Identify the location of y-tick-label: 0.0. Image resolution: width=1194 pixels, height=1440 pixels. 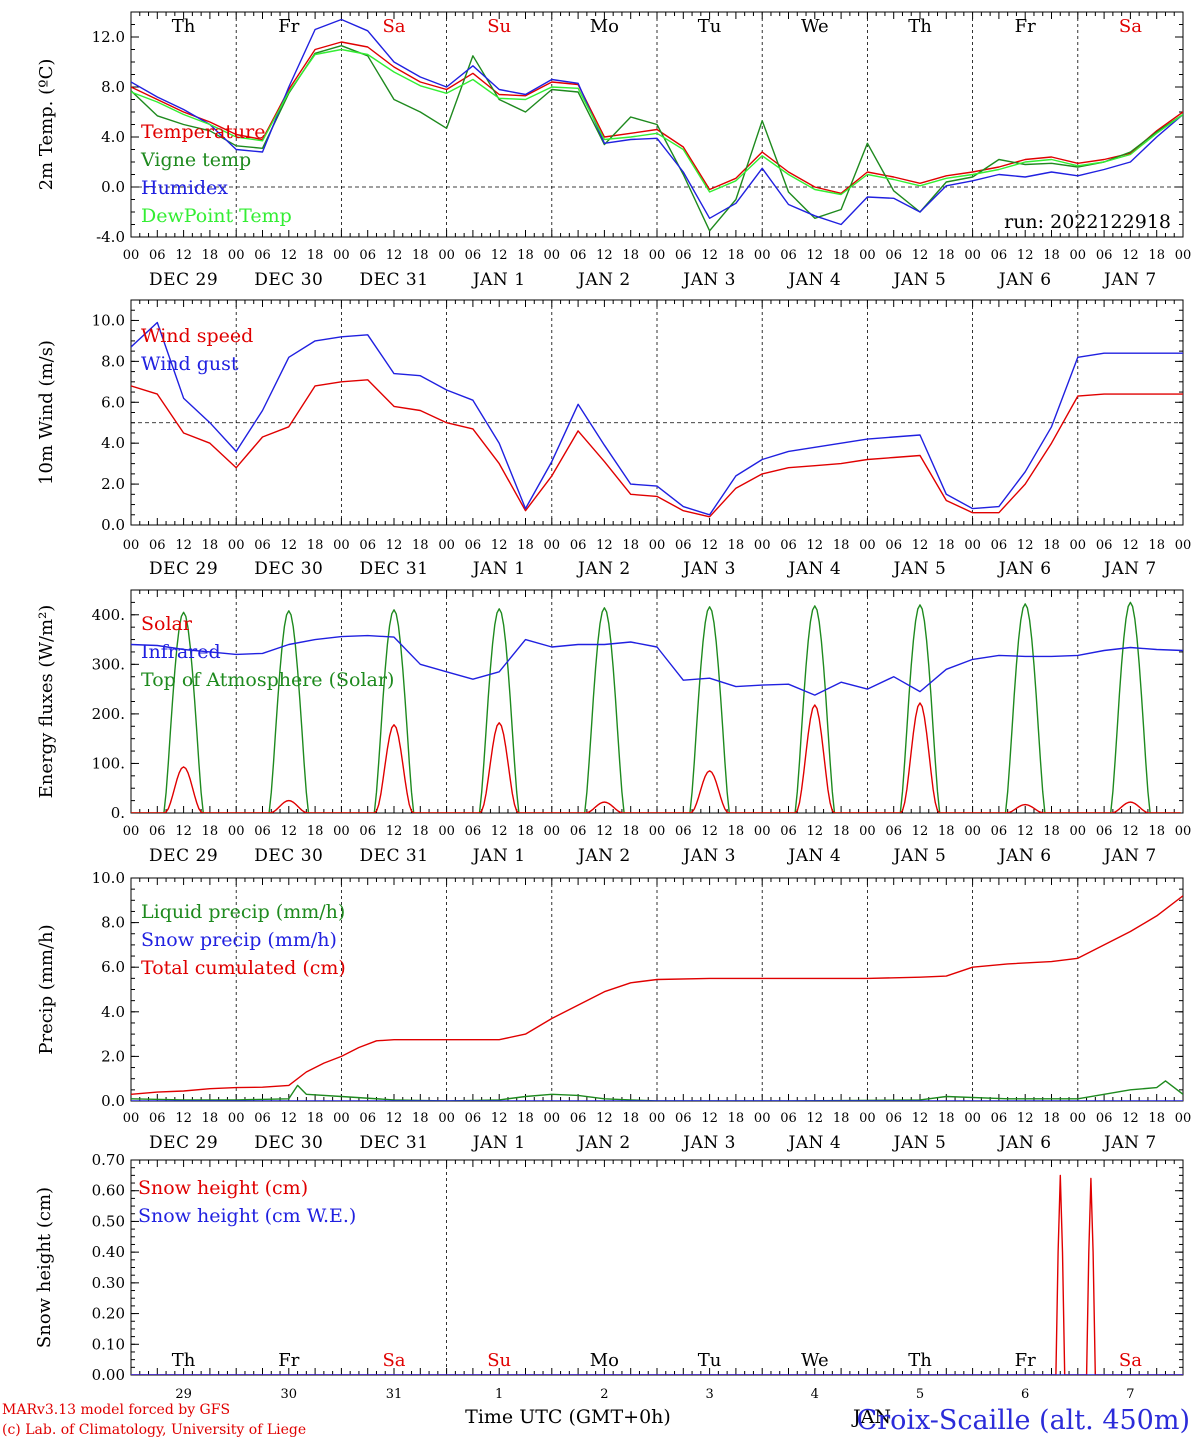
(113, 525).